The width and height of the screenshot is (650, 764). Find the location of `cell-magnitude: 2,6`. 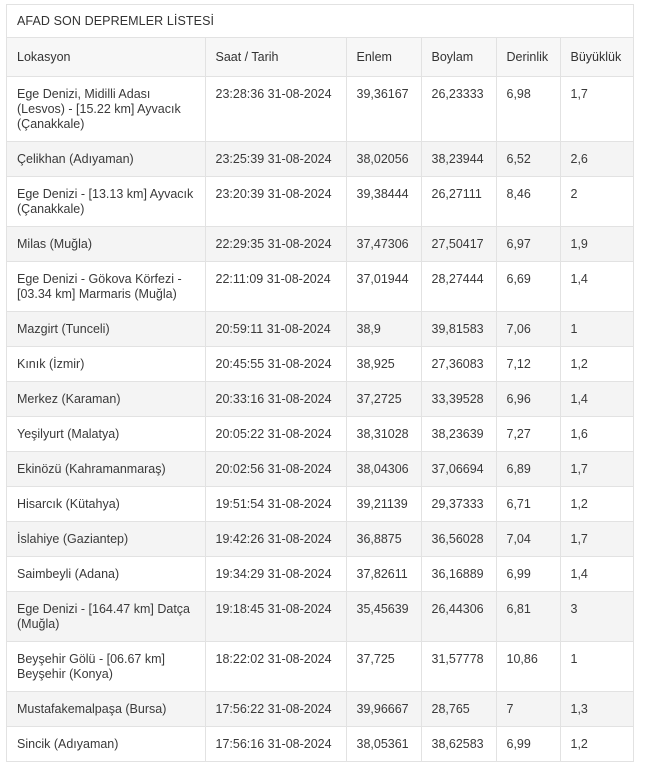

cell-magnitude: 2,6 is located at coordinates (596, 159).